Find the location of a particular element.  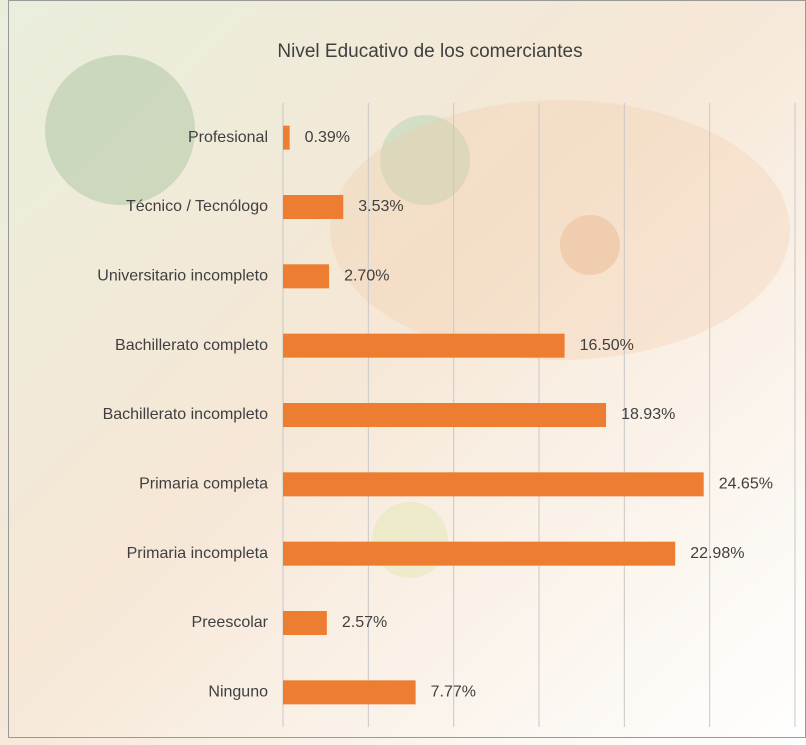

y-tick-label: Bachillerato completo is located at coordinates (191, 345).